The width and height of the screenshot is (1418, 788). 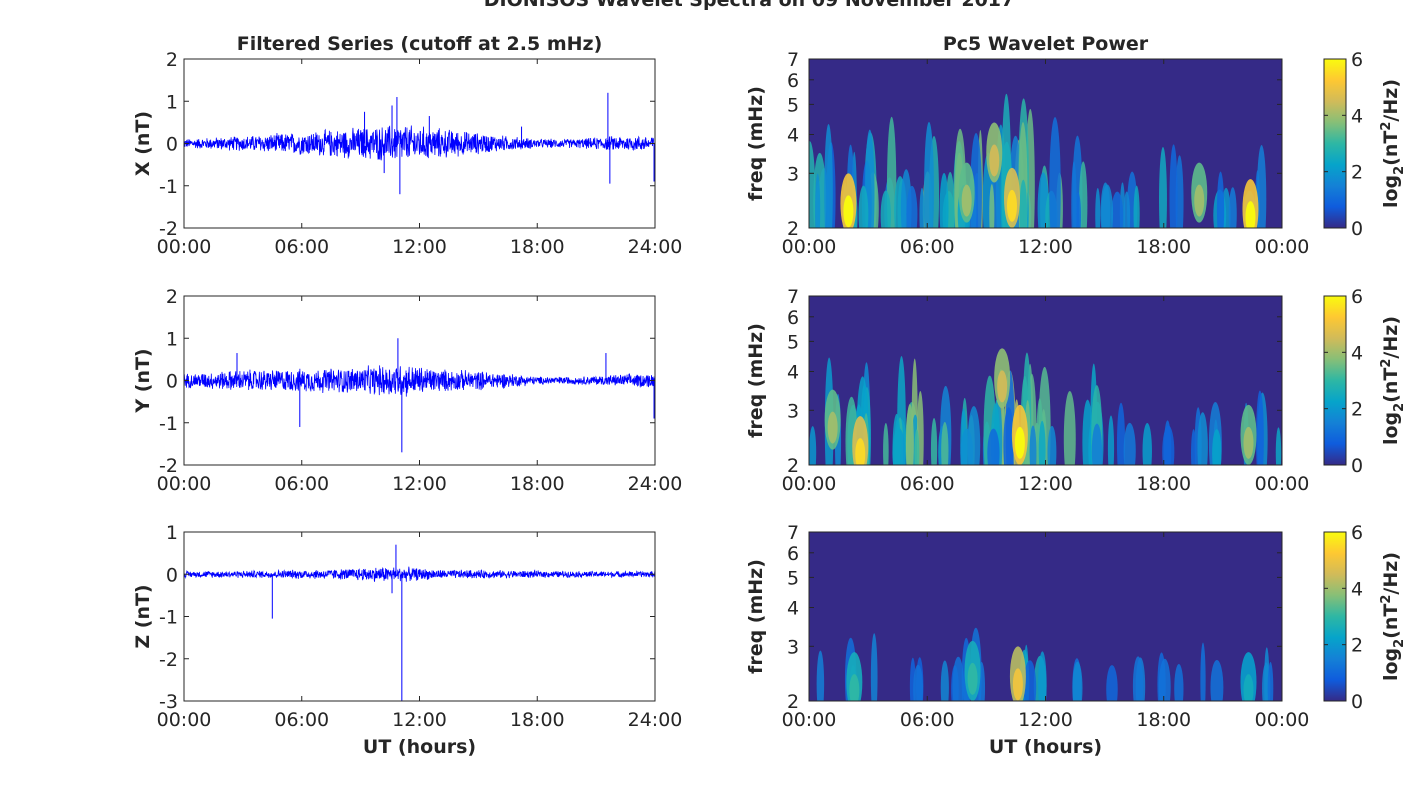 What do you see at coordinates (793, 297) in the screenshot?
I see `y-tick-label: 7` at bounding box center [793, 297].